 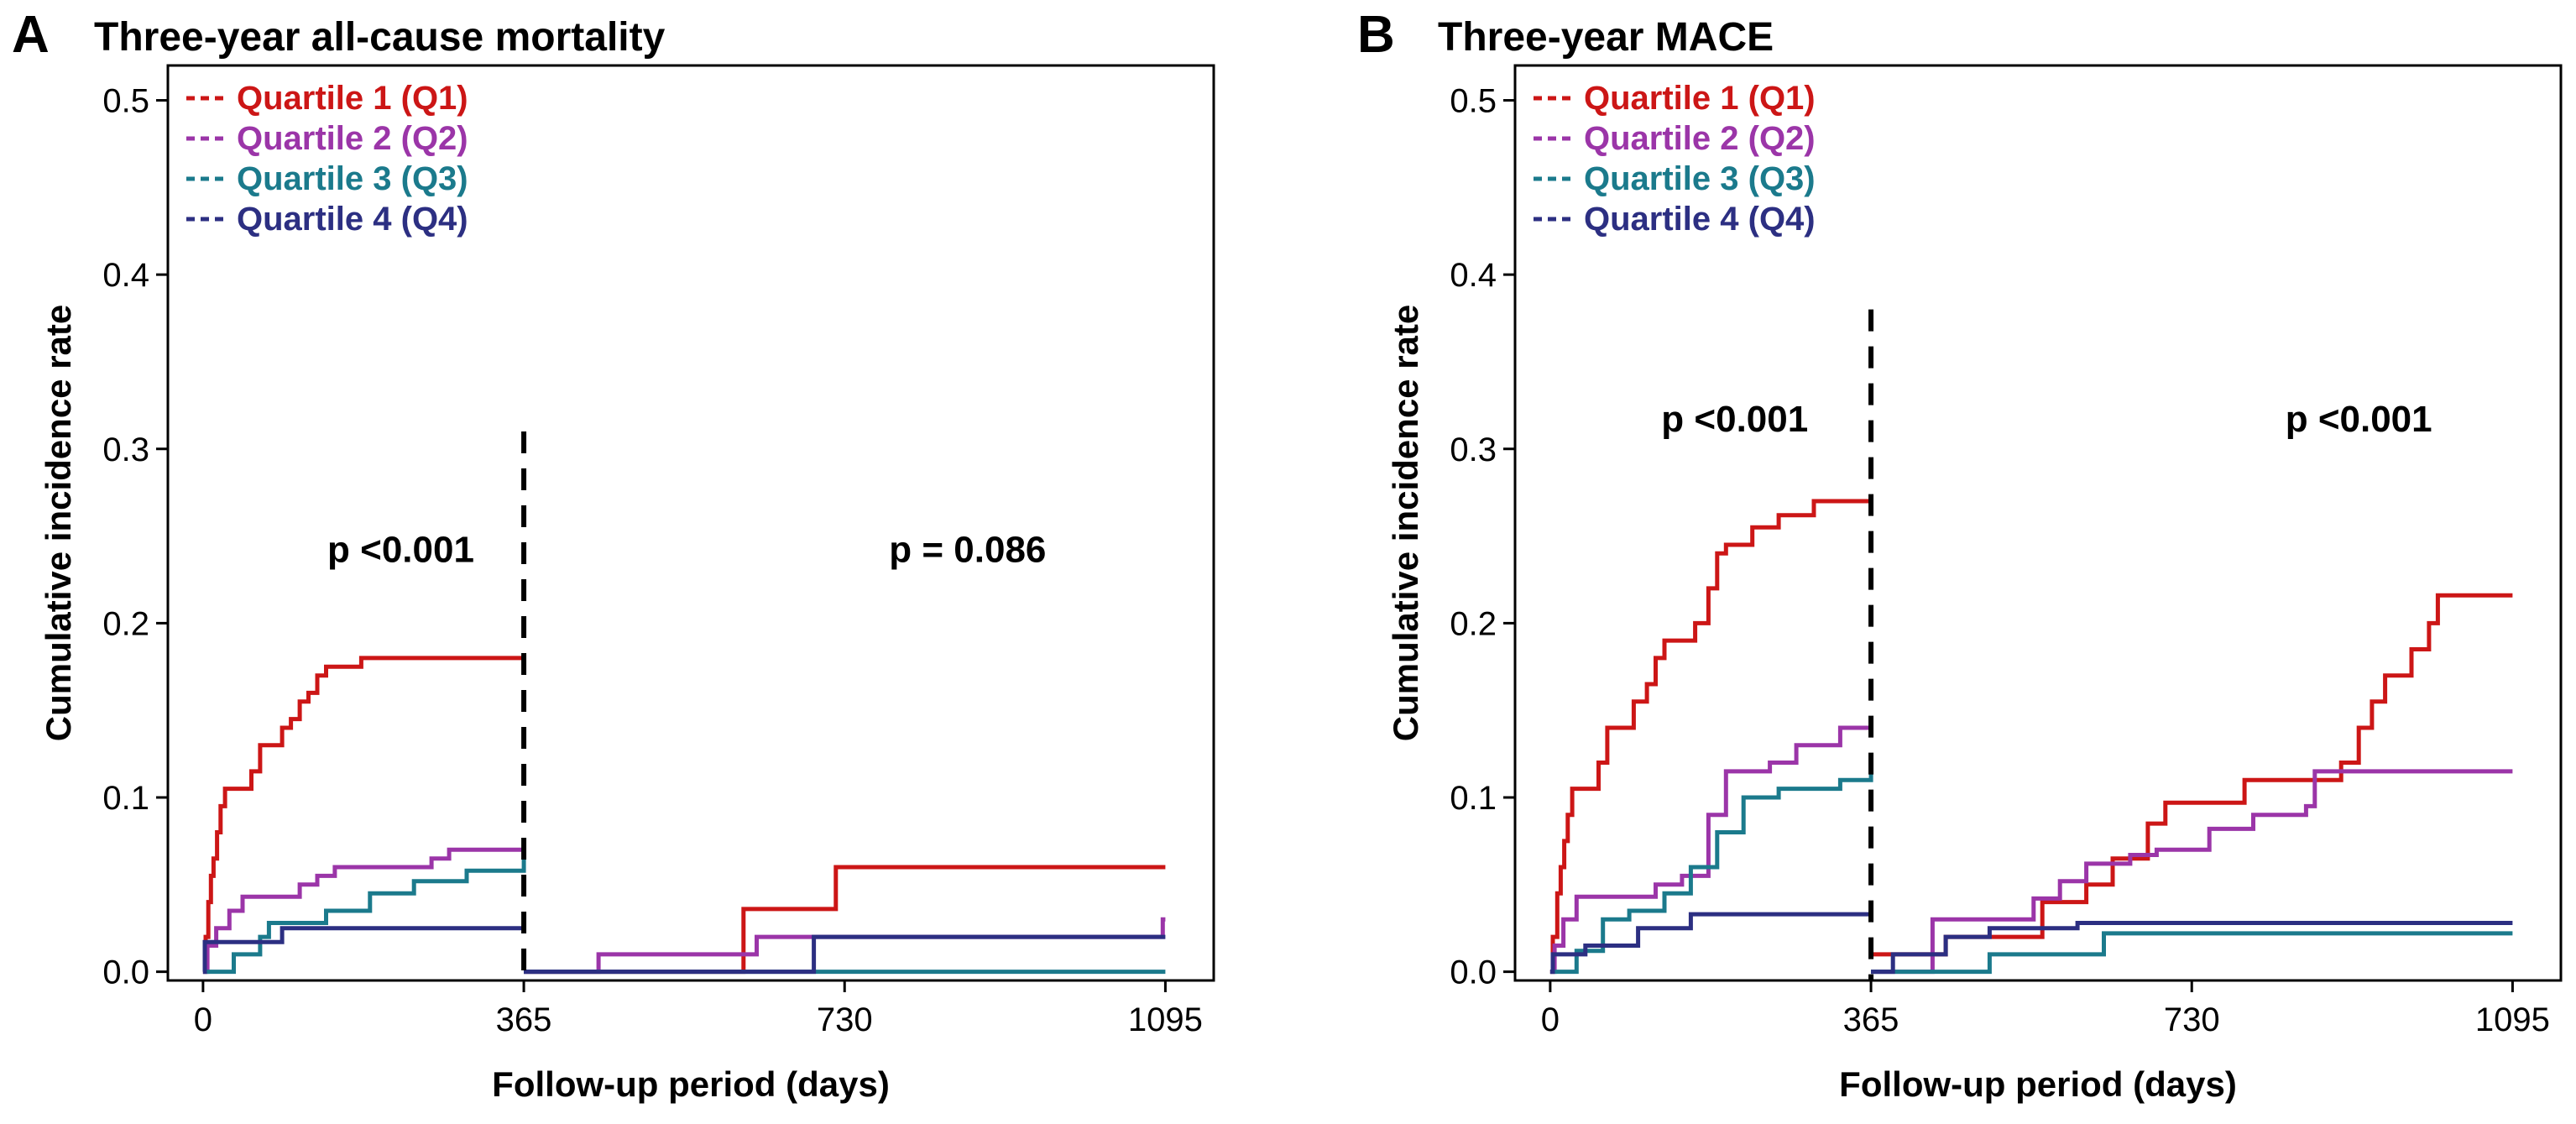 What do you see at coordinates (967, 550) in the screenshot?
I see `p-value-annotation: p = 0.086` at bounding box center [967, 550].